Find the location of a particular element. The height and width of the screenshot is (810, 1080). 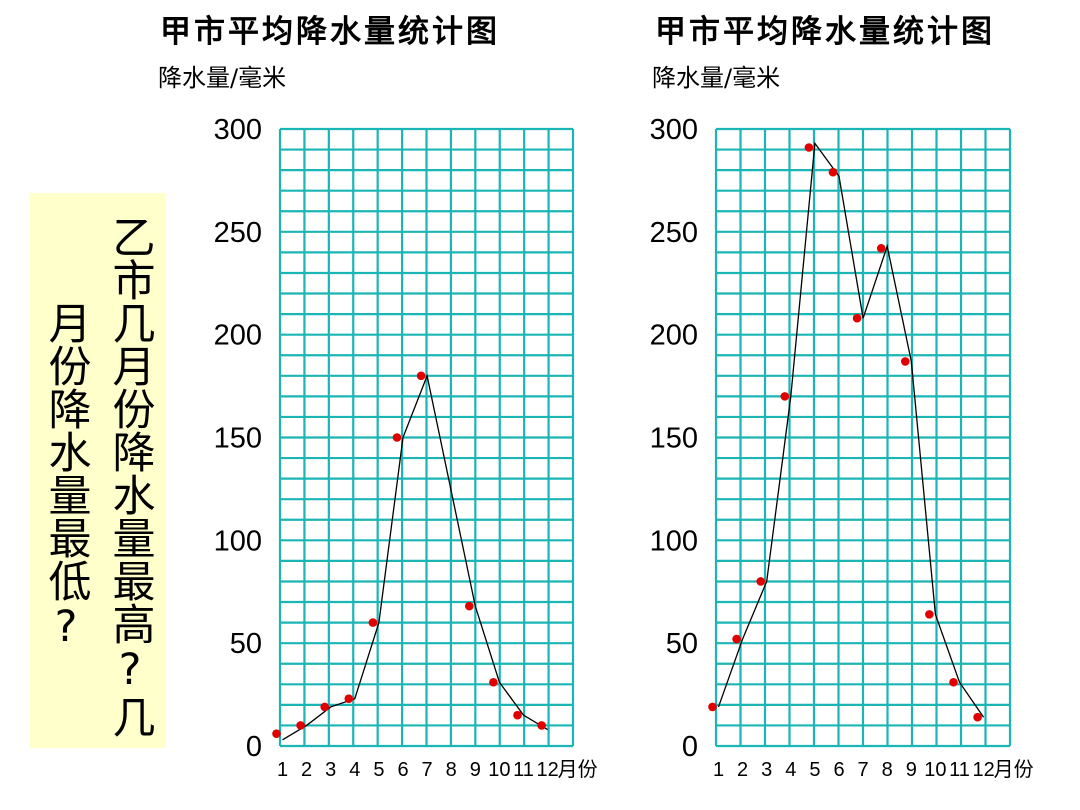

question-text-line-1: 乙市几月份降水量最高?几 is located at coordinates (130, 476).